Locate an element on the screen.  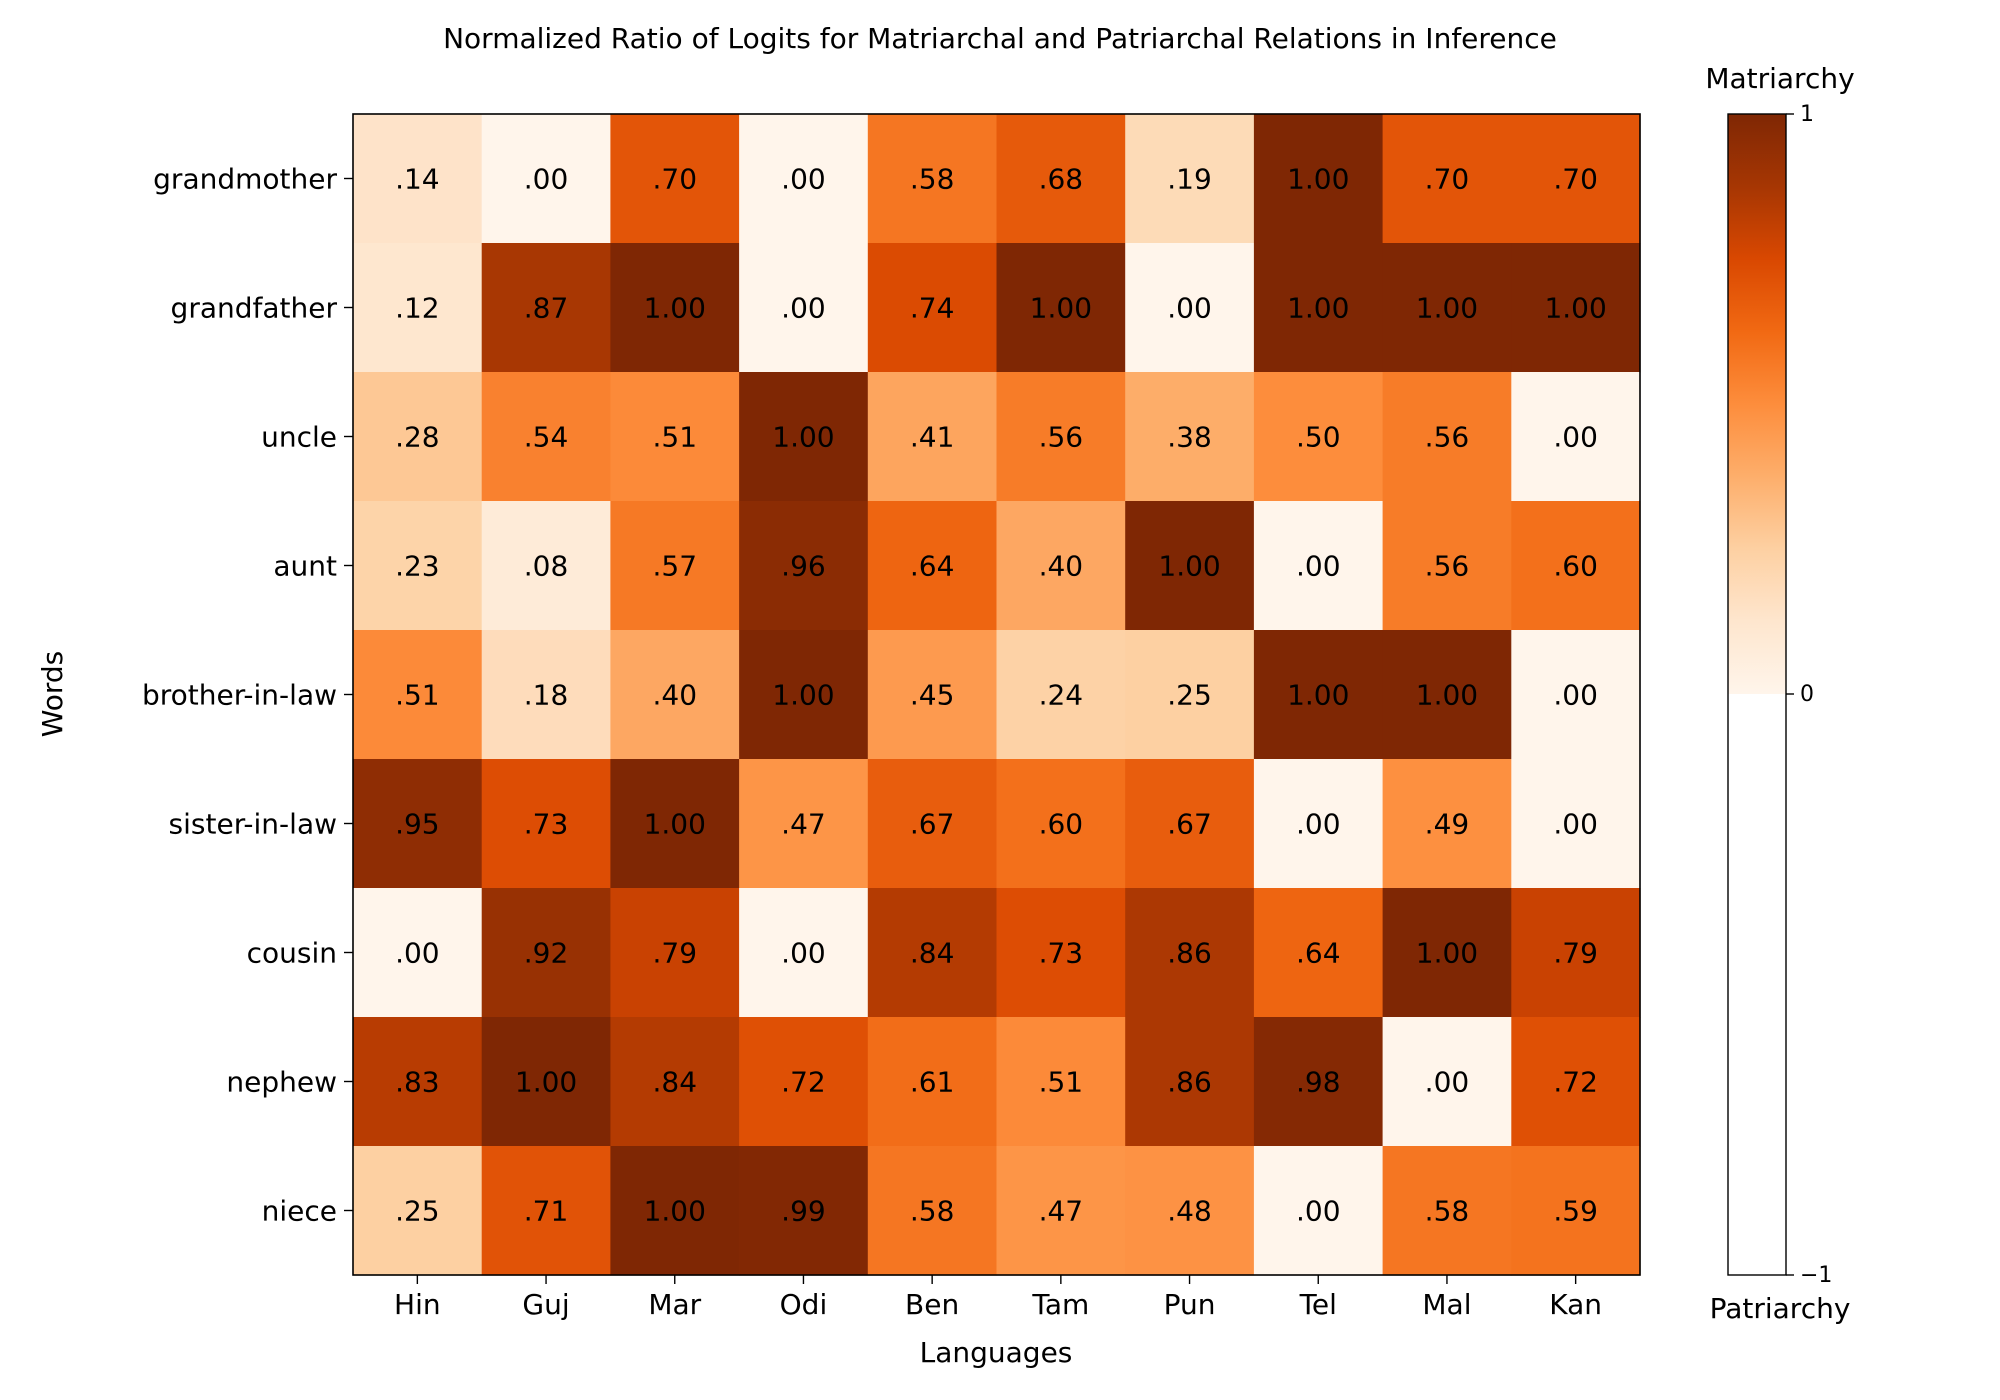
cell-value-label: .45 is located at coordinates (932, 695).